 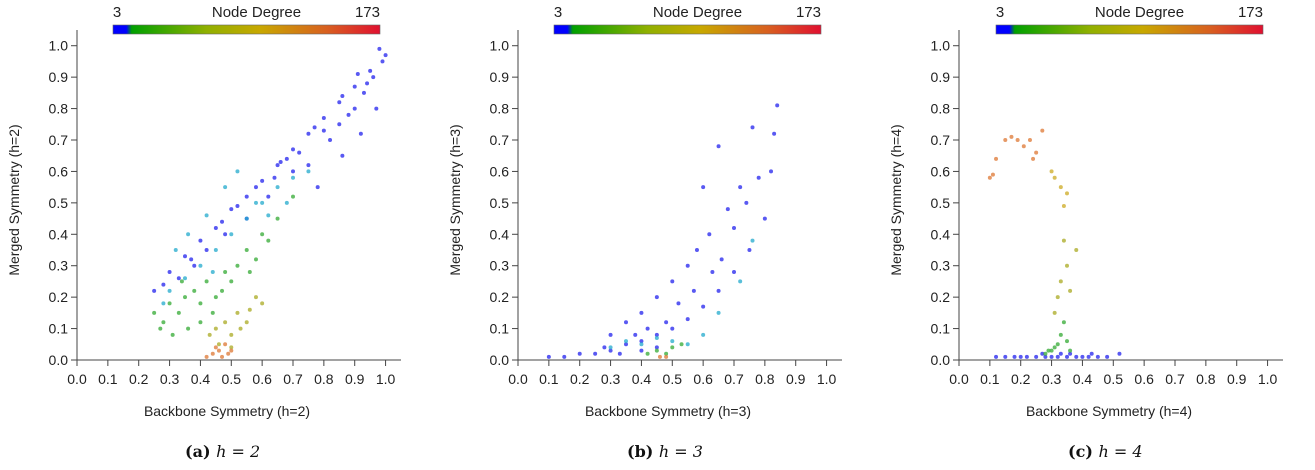 I want to click on y-tick-label: 0.1, so click(x=500, y=329).